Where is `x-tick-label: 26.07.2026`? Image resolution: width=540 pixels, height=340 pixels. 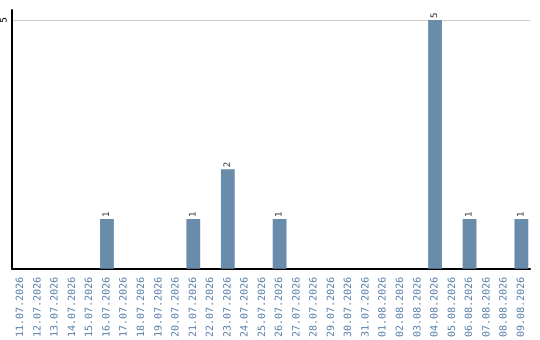
x-tick-label: 26.07.2026 is located at coordinates (280, 307).